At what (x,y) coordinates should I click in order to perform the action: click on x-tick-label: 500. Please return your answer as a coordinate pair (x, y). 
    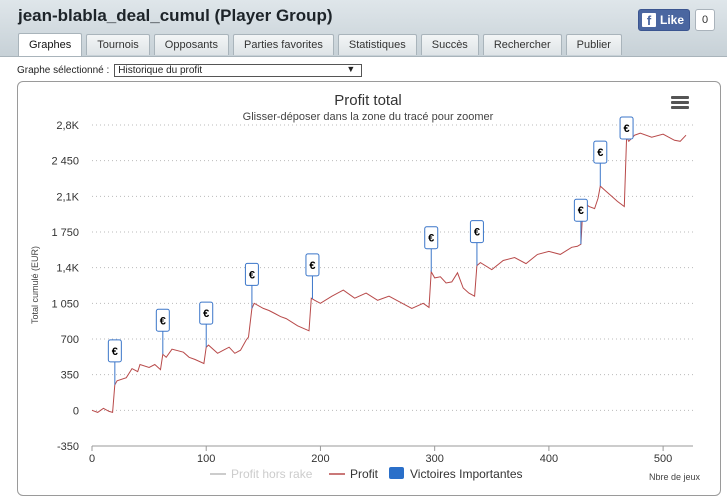
    Looking at the image, I should click on (663, 459).